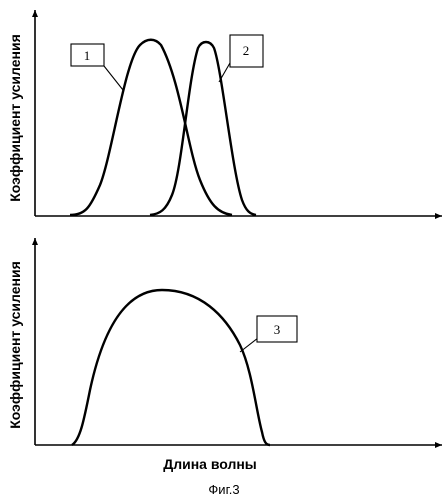  Describe the element at coordinates (15, 345) in the screenshot. I see `bottom-y-axis-label: Коэффициент усиления` at that location.